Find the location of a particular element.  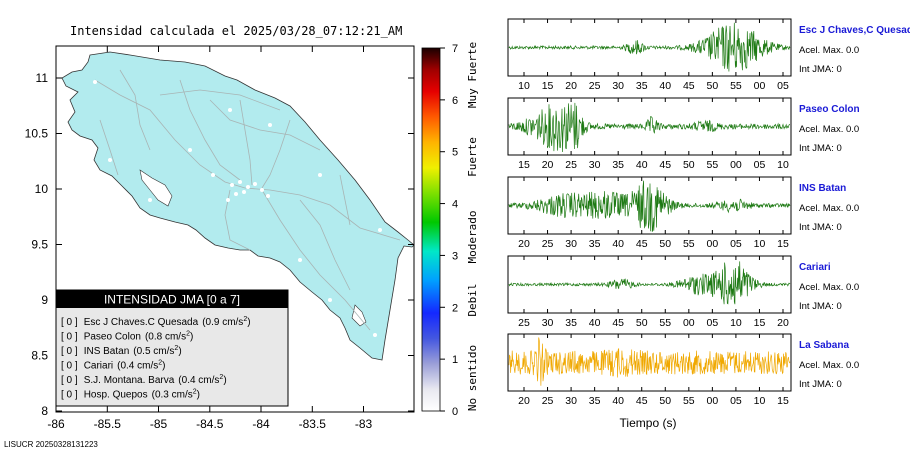

colorbar-category-label: Debil is located at coordinates (472, 299).